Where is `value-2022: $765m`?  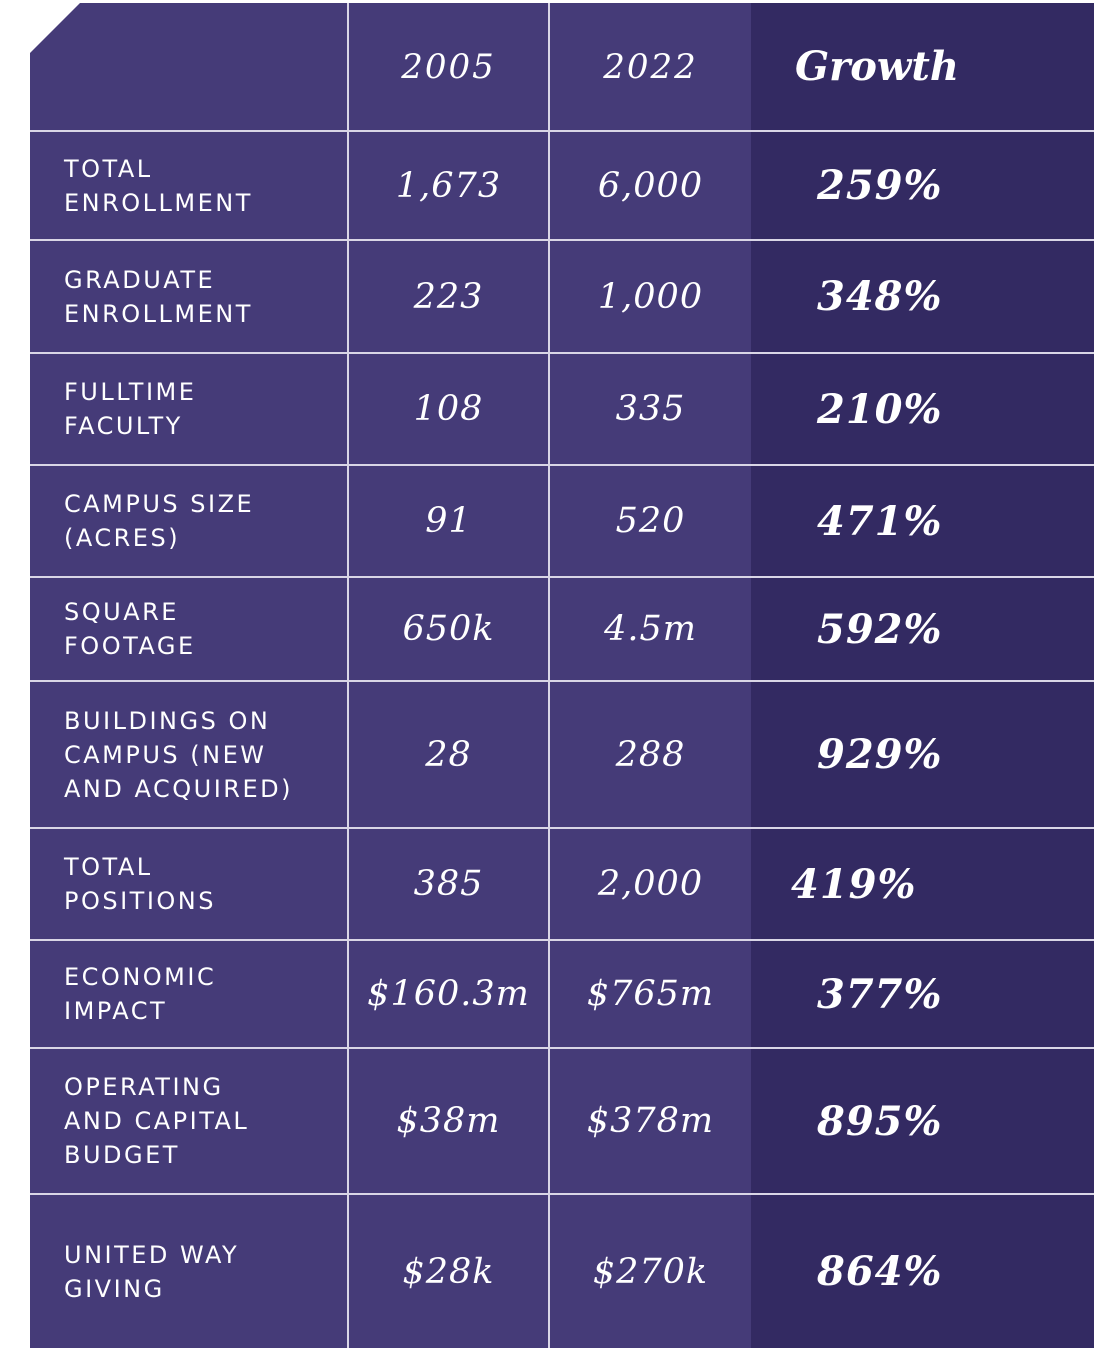
value-2022: $765m is located at coordinates (650, 994).